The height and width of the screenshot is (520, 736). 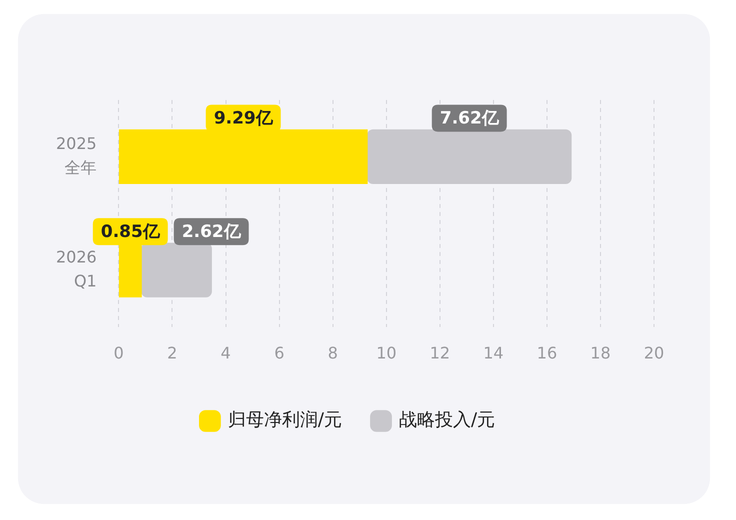 I want to click on data-label: 2.62亿, so click(x=212, y=232).